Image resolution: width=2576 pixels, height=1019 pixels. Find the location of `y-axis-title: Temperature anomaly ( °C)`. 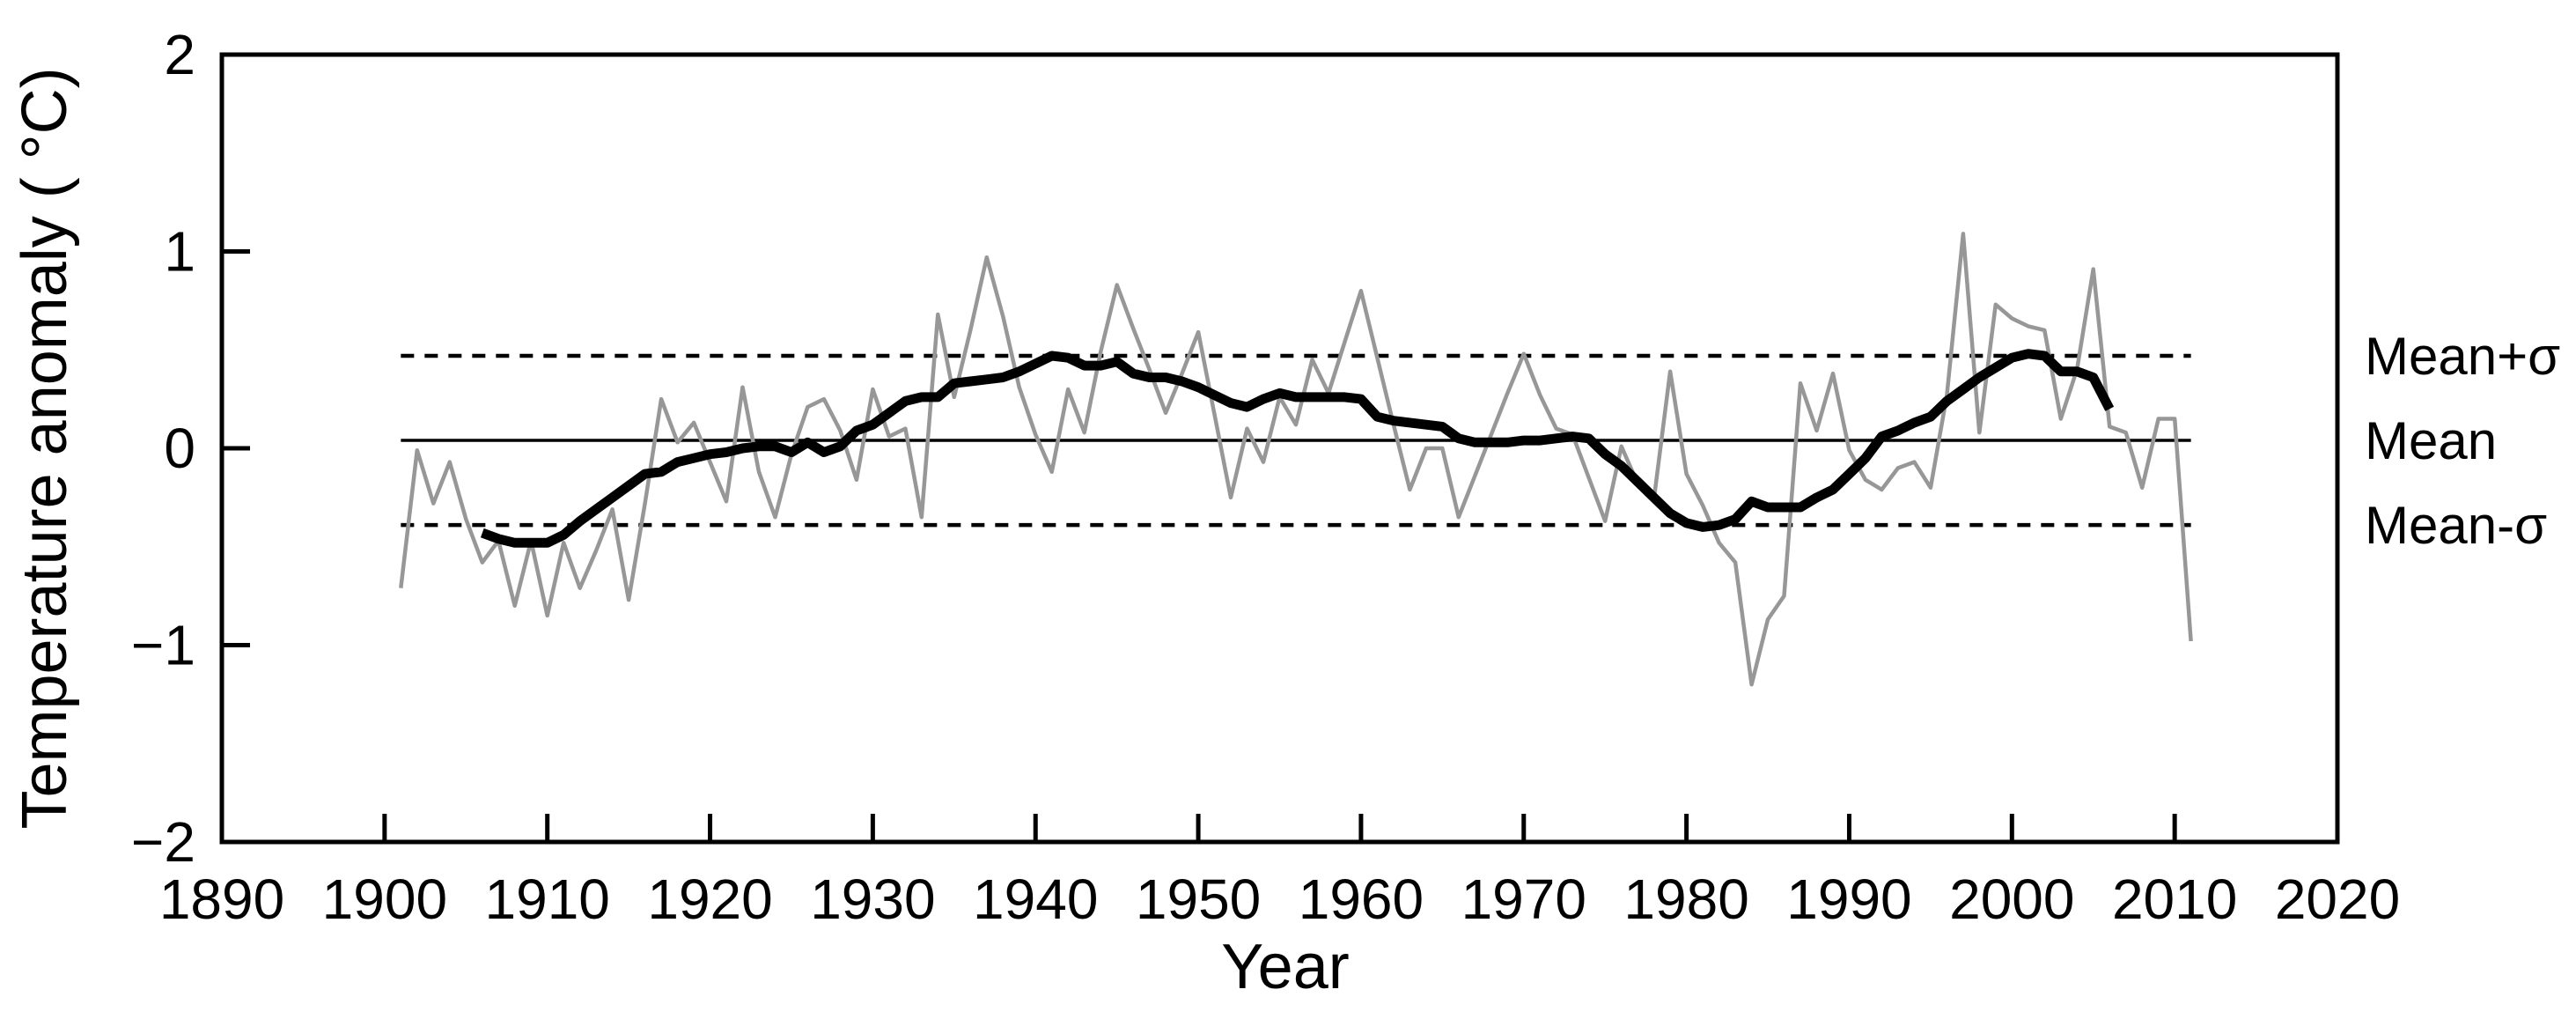

y-axis-title: Temperature anomaly ( °C) is located at coordinates (45, 448).